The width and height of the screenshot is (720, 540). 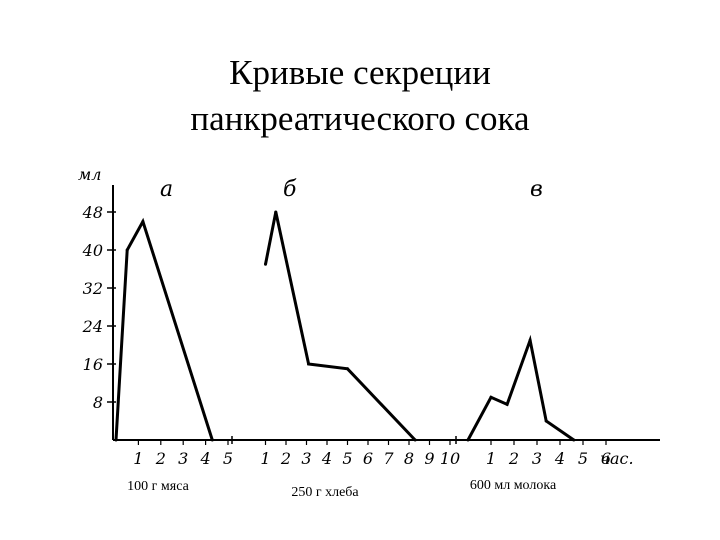 I want to click on series-caption-2: 250 г хлеба, so click(x=325, y=492).